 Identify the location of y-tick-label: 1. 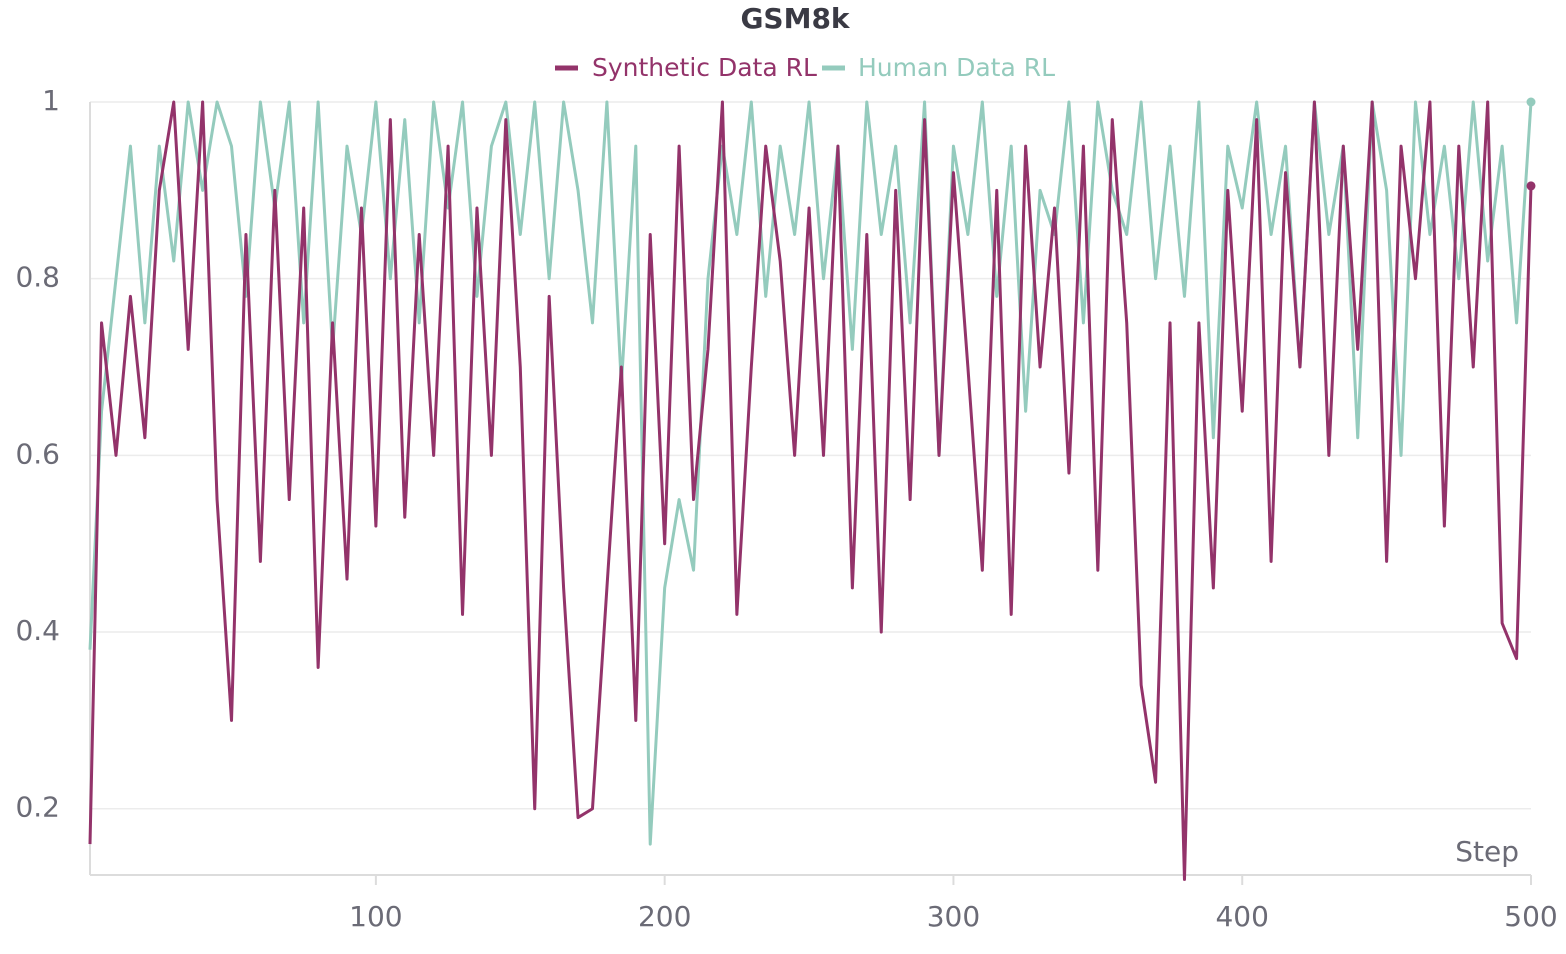
(51, 100).